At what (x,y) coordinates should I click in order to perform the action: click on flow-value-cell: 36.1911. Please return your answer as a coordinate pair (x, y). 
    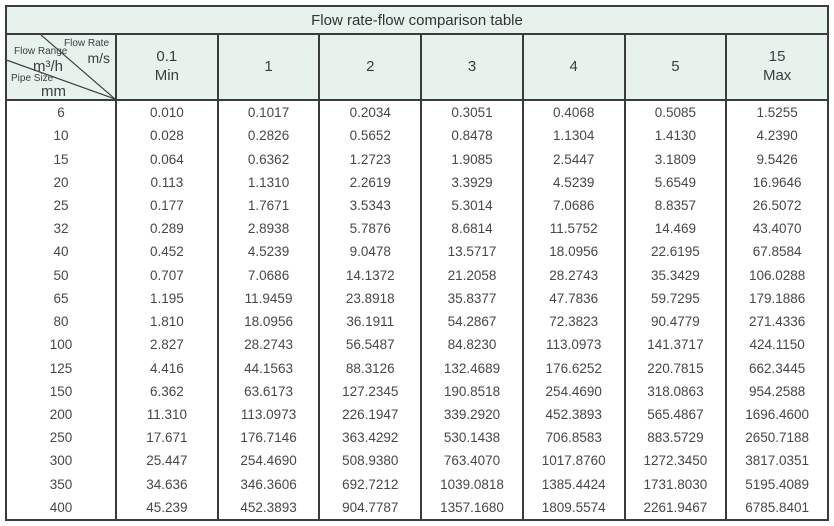
    Looking at the image, I should click on (369, 321).